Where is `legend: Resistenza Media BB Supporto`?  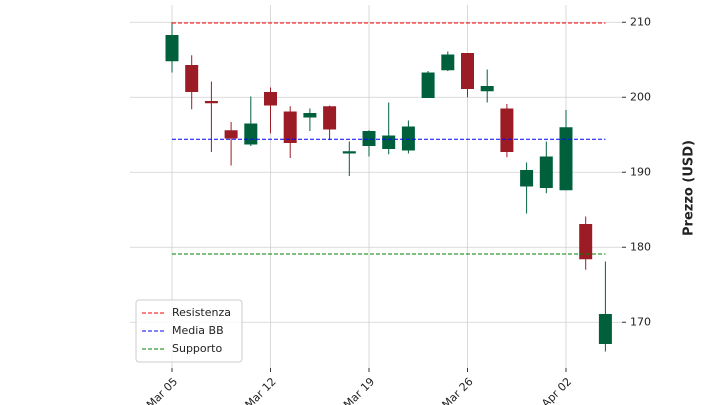 legend: Resistenza Media BB Supporto is located at coordinates (189, 331).